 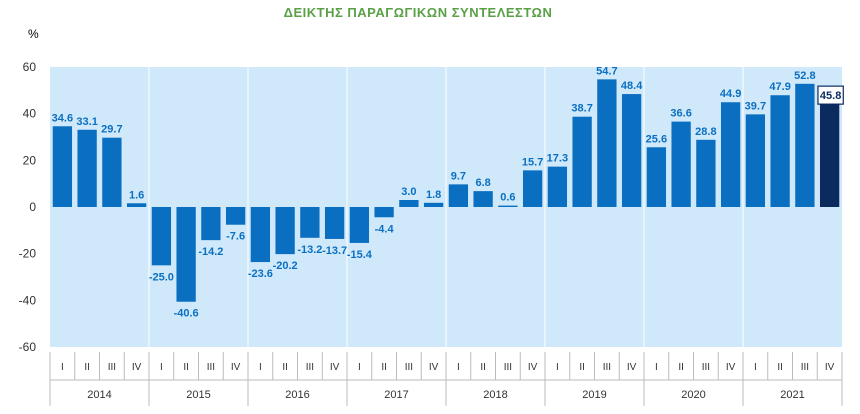 What do you see at coordinates (396, 395) in the screenshot?
I see `year-label: 2017` at bounding box center [396, 395].